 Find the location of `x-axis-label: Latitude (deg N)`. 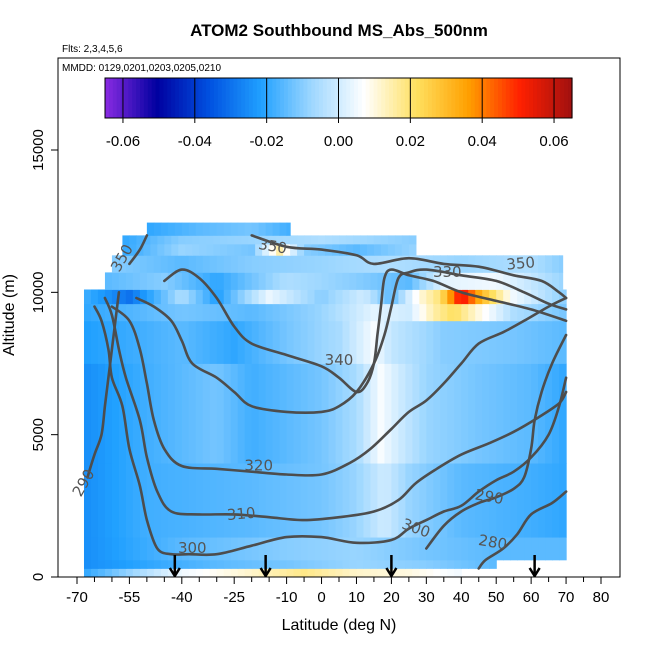

x-axis-label: Latitude (deg N) is located at coordinates (339, 625).